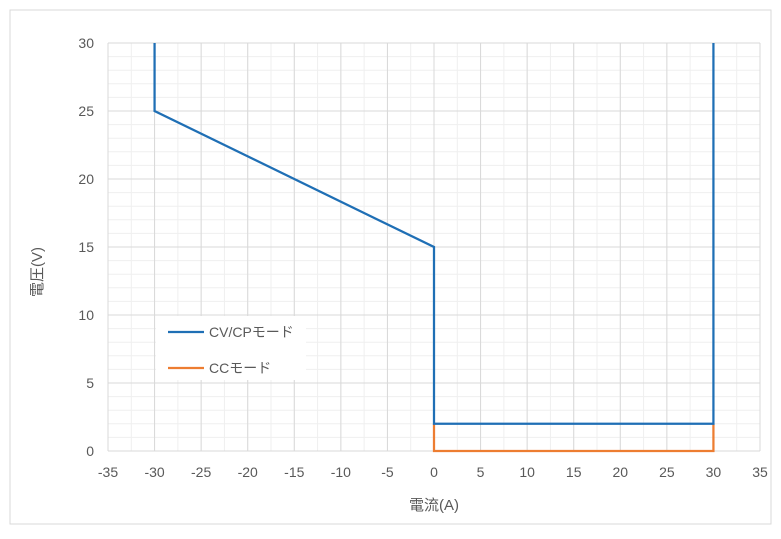  I want to click on x-tick-label: 30, so click(714, 472).